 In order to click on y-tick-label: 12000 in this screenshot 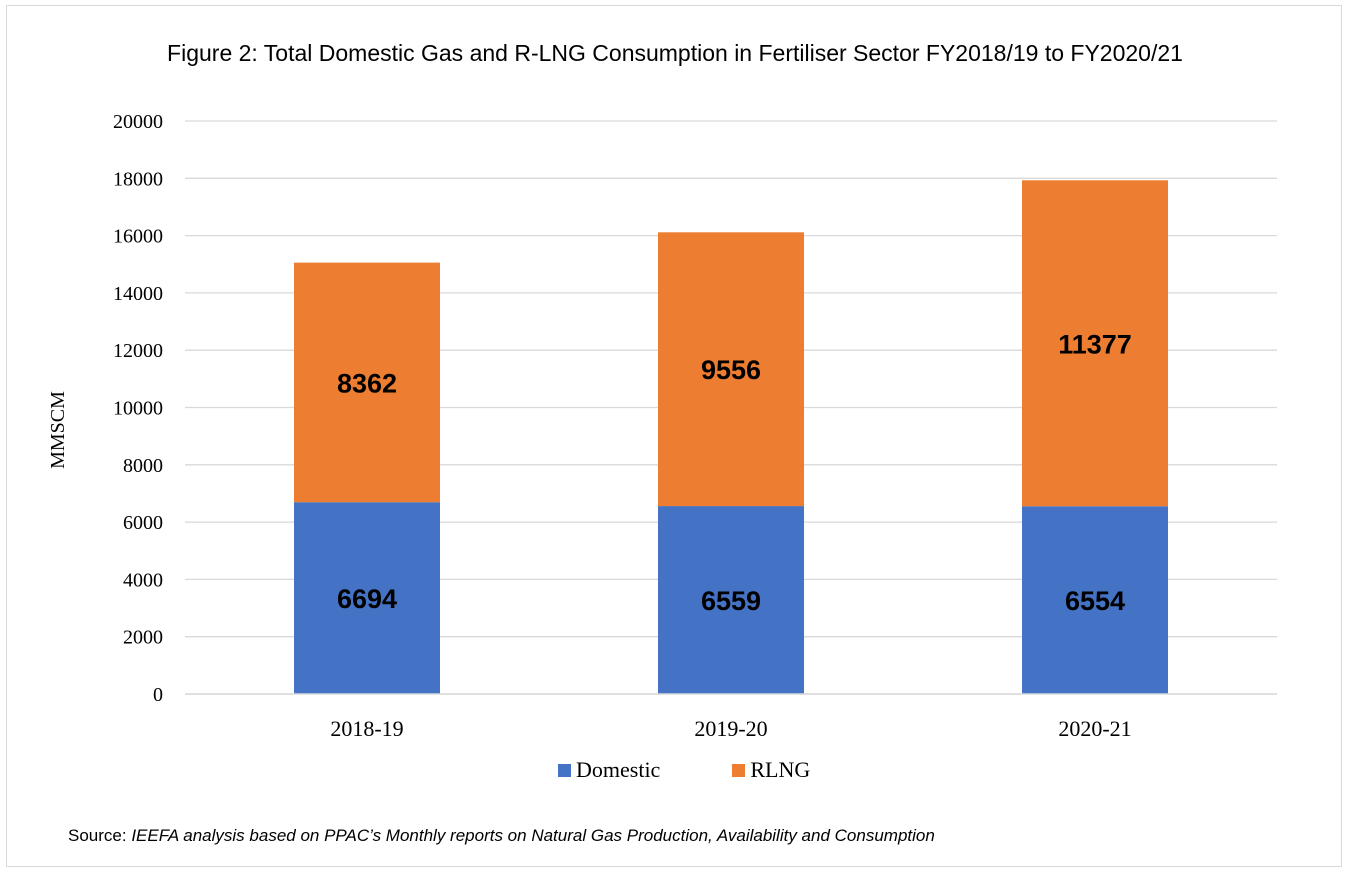, I will do `click(138, 351)`.